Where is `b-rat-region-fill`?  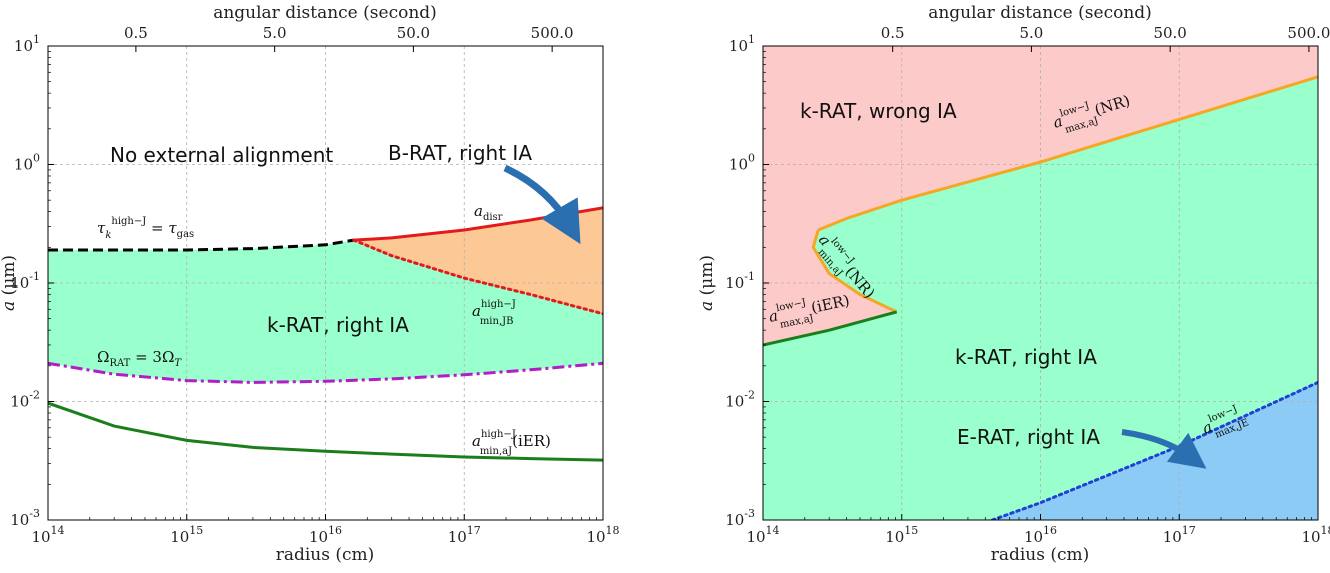
b-rat-region-fill is located at coordinates (478, 260).